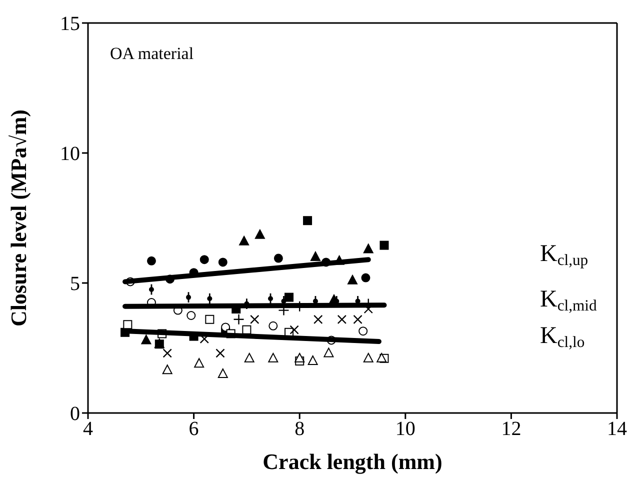 The width and height of the screenshot is (642, 491). Describe the element at coordinates (405, 429) in the screenshot. I see `x-tick-label: 10` at that location.